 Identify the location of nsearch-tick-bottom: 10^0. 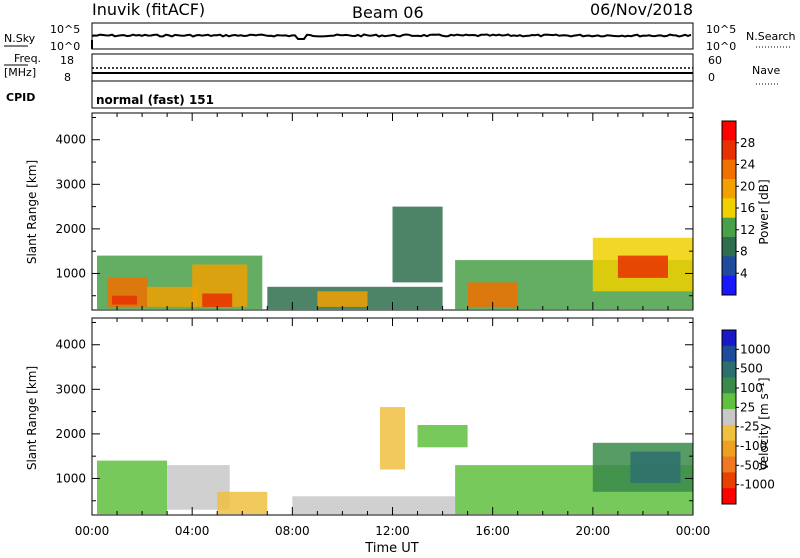
(721, 46).